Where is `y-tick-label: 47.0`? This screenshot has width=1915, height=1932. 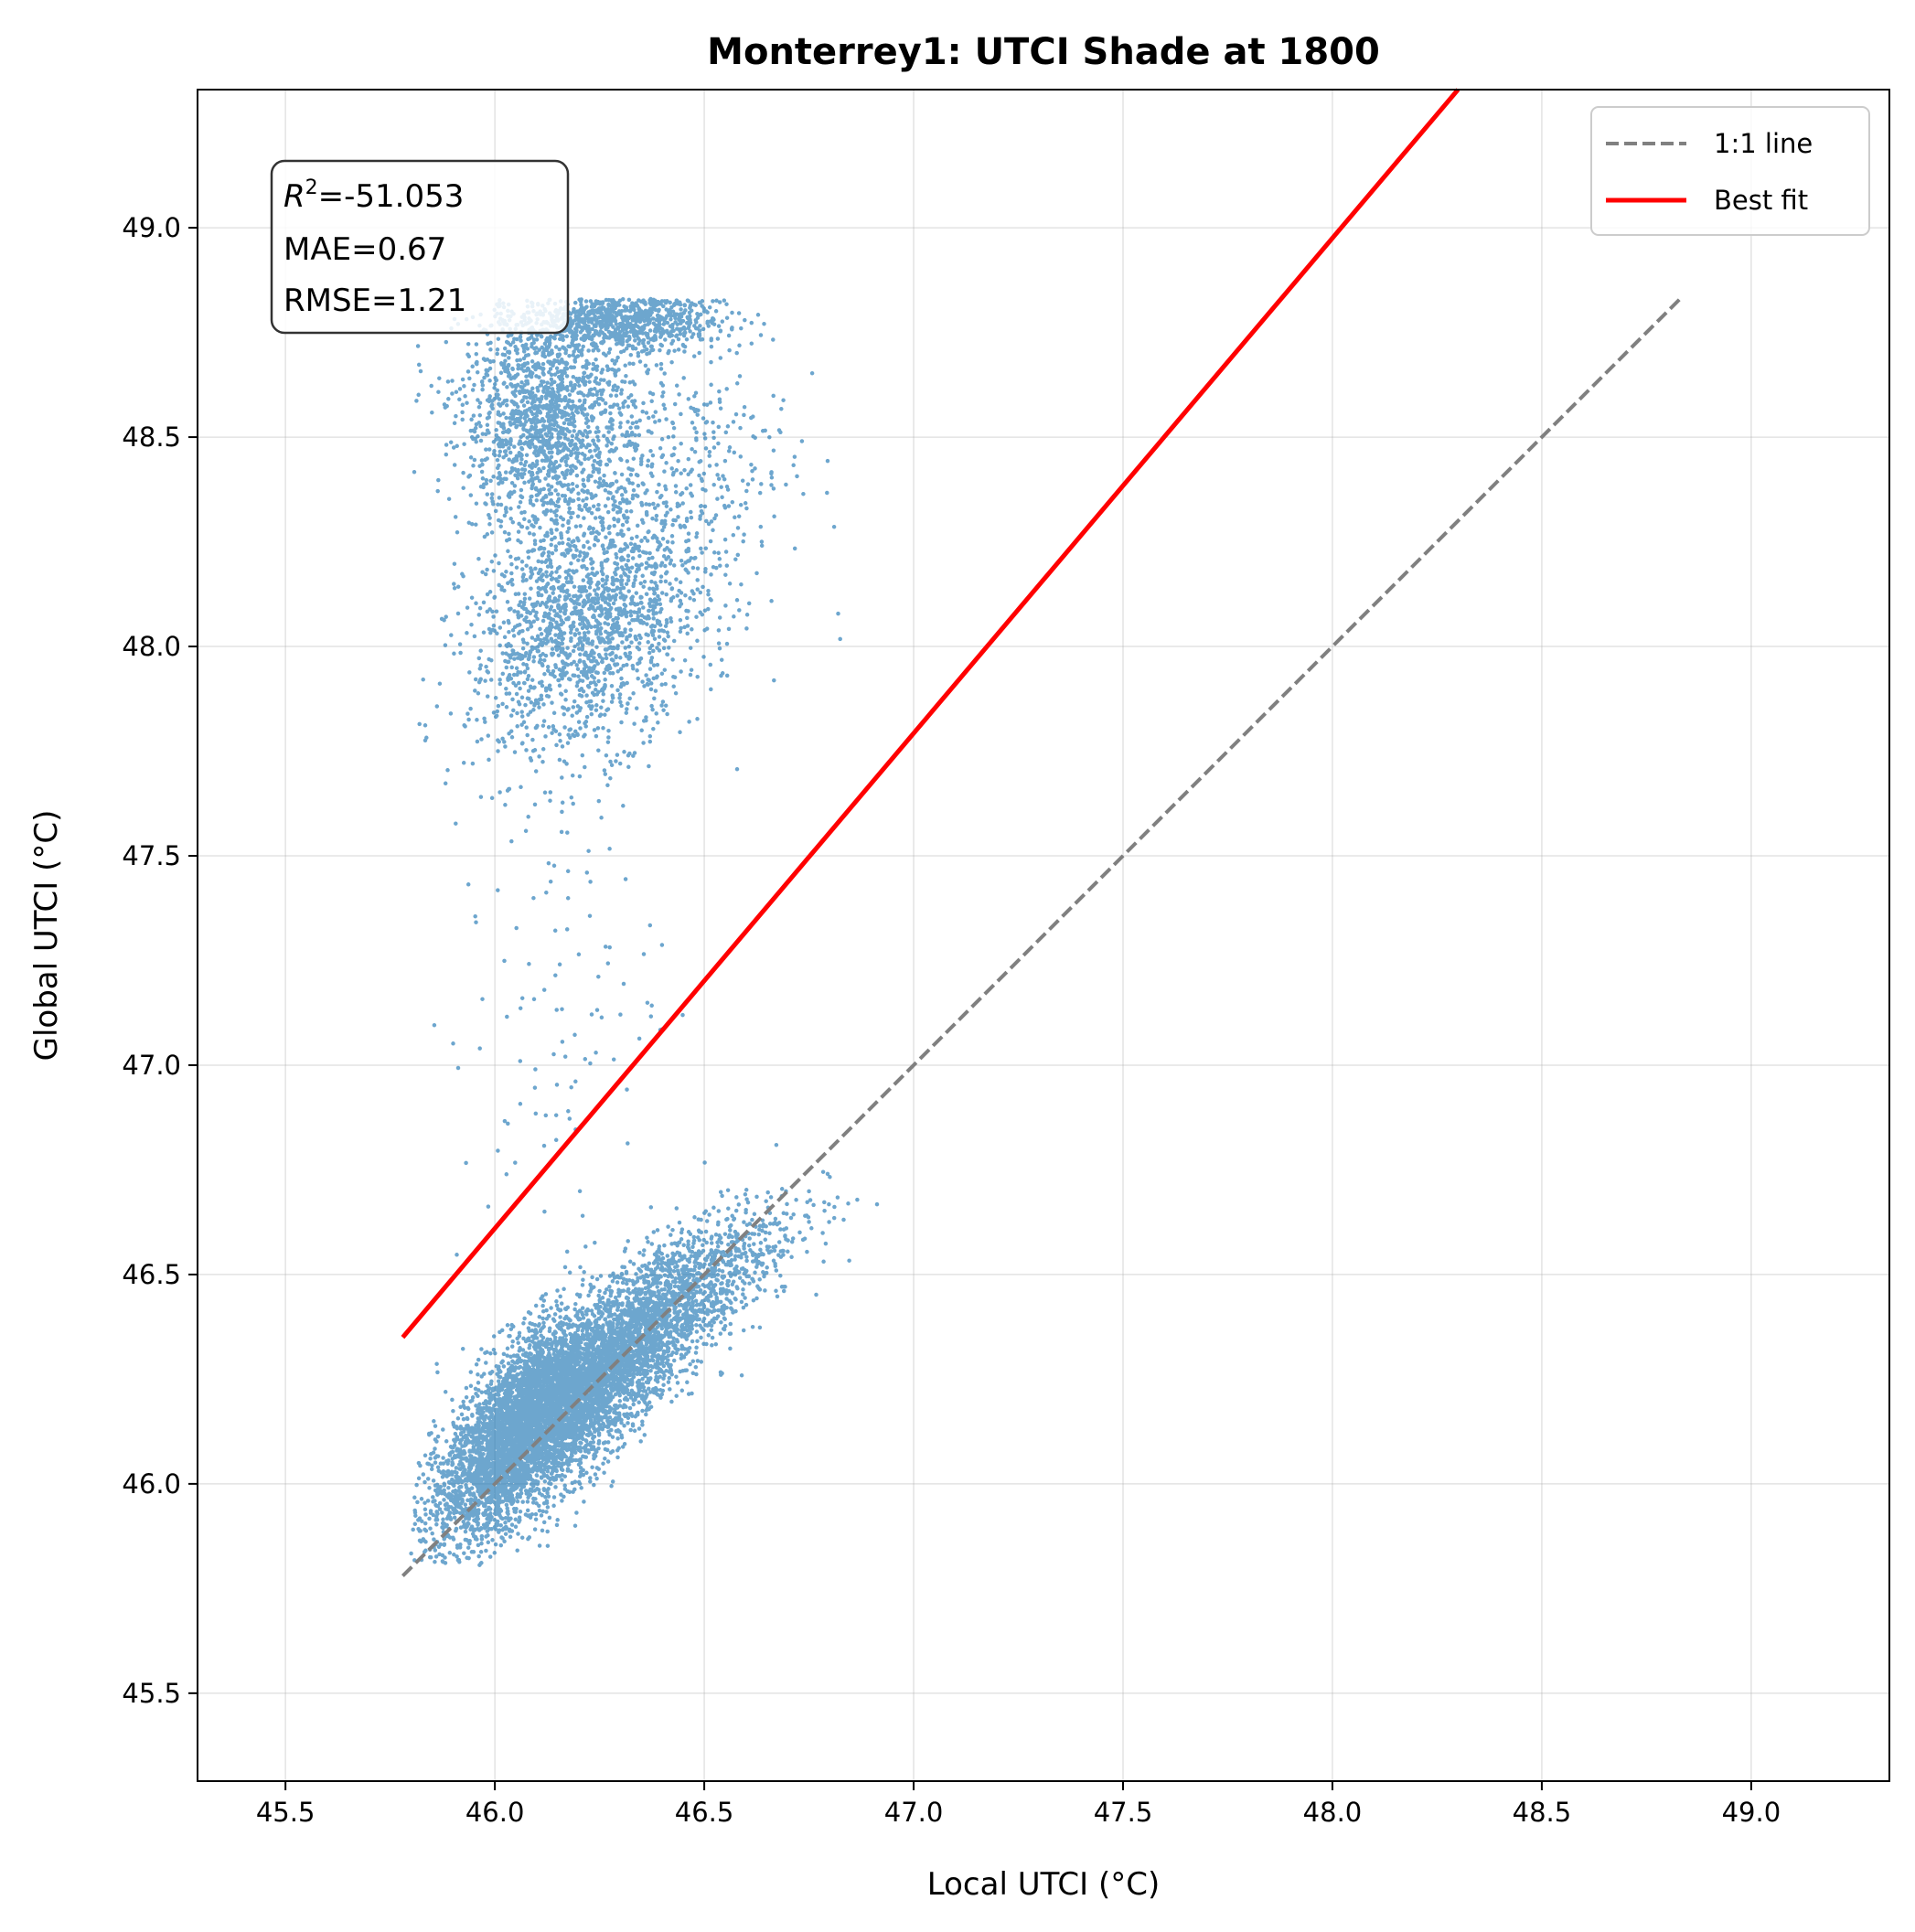
y-tick-label: 47.0 is located at coordinates (151, 1065).